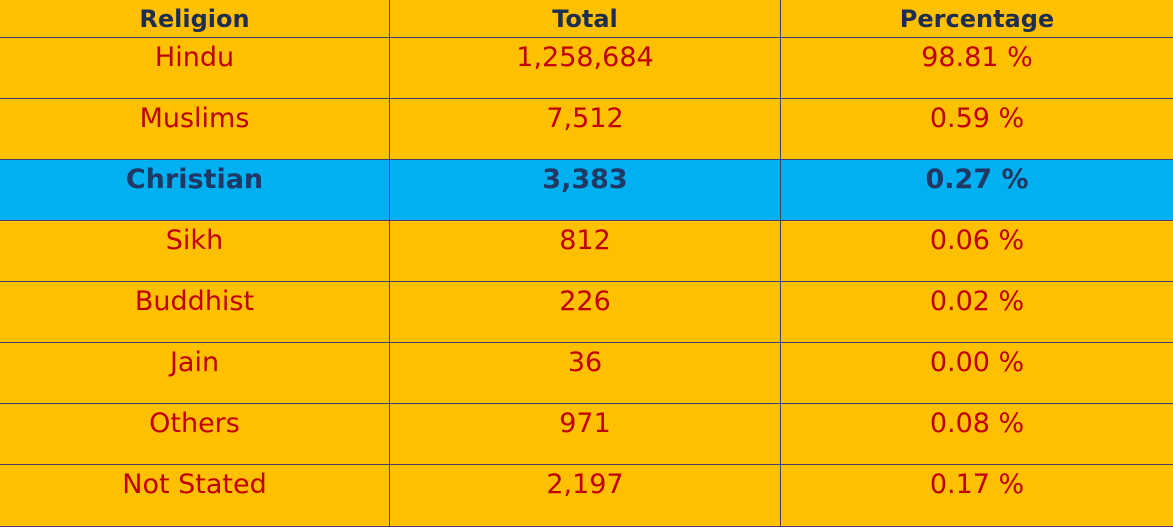  Describe the element at coordinates (585, 434) in the screenshot. I see `table-cell: 971` at that location.